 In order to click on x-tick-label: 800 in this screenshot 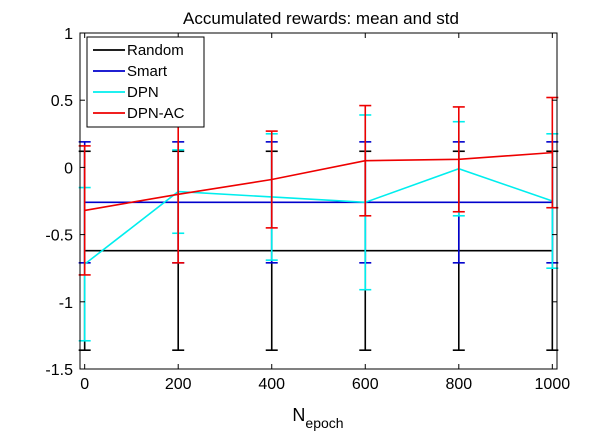, I will do `click(458, 384)`.